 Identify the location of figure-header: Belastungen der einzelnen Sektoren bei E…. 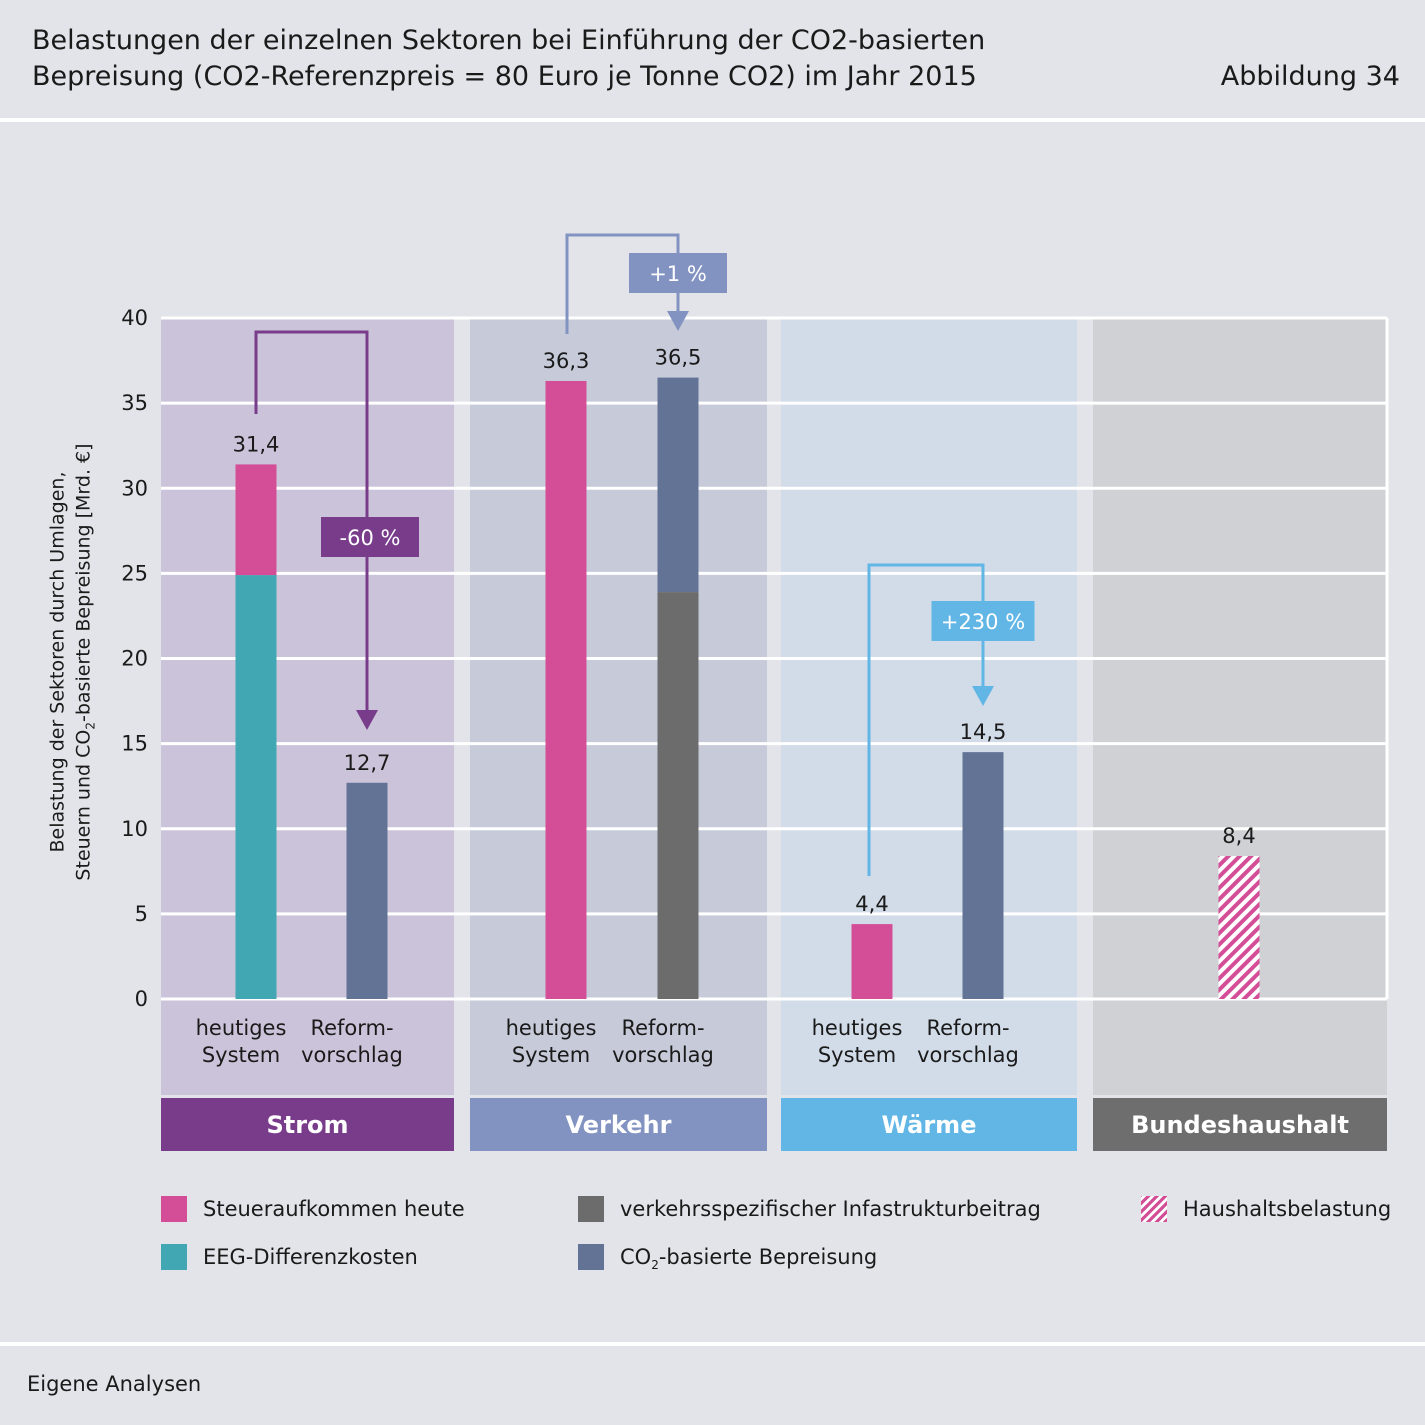
(712, 59).